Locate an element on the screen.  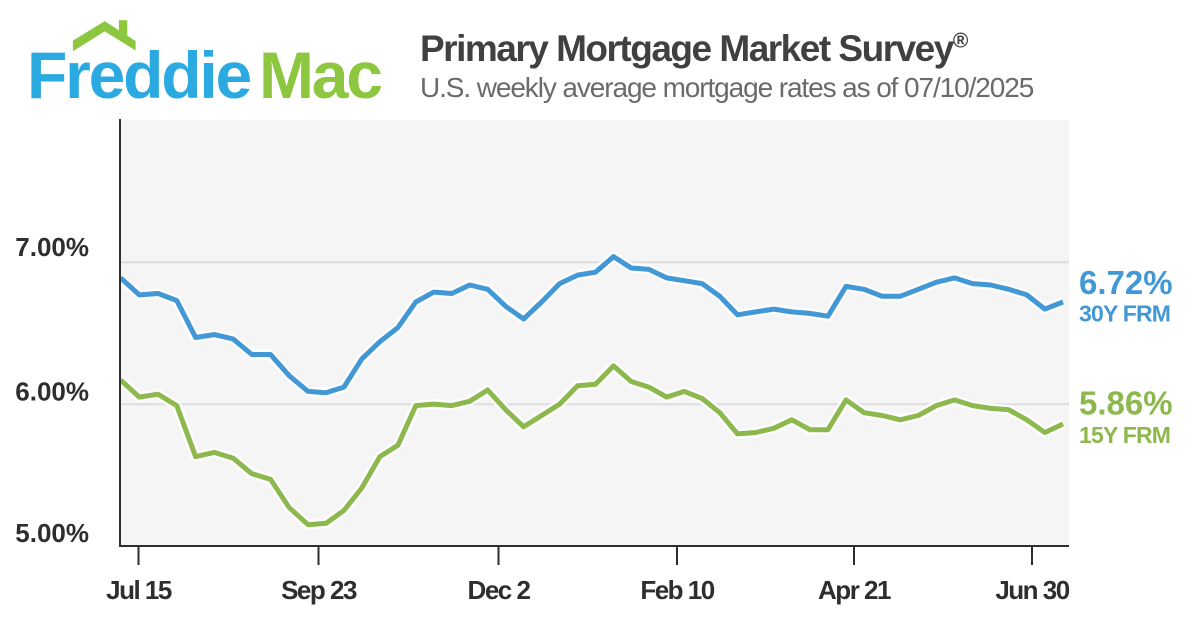
svg-text: Apr 21 is located at coordinates (854, 590).